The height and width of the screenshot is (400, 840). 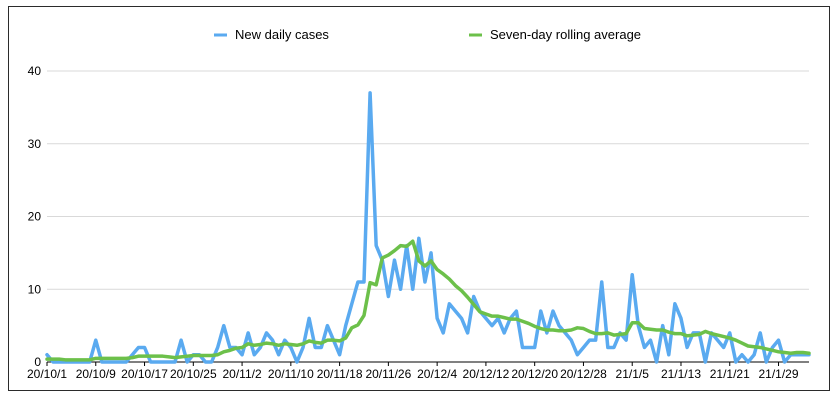 What do you see at coordinates (583, 374) in the screenshot?
I see `x-tick-label: 20/12/28` at bounding box center [583, 374].